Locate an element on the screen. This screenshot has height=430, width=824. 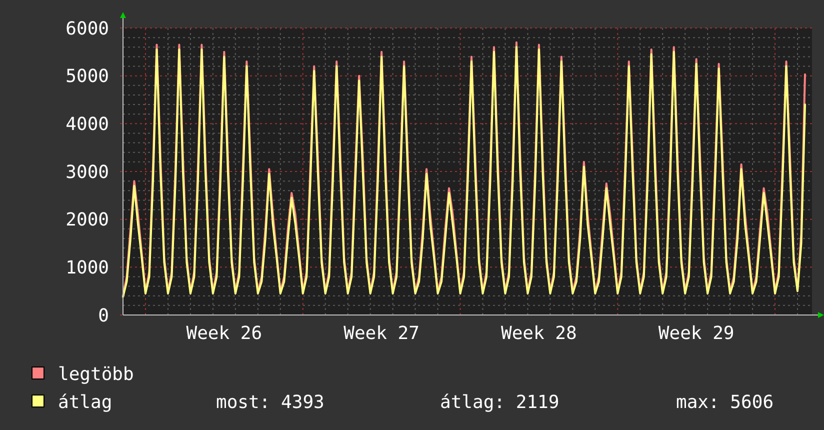
x-tick-label: Week 27 is located at coordinates (382, 333).